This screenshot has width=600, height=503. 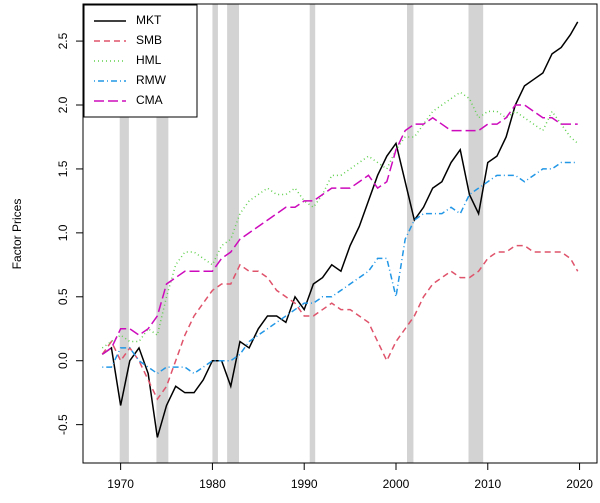 What do you see at coordinates (149, 60) in the screenshot?
I see `legend-label: HML` at bounding box center [149, 60].